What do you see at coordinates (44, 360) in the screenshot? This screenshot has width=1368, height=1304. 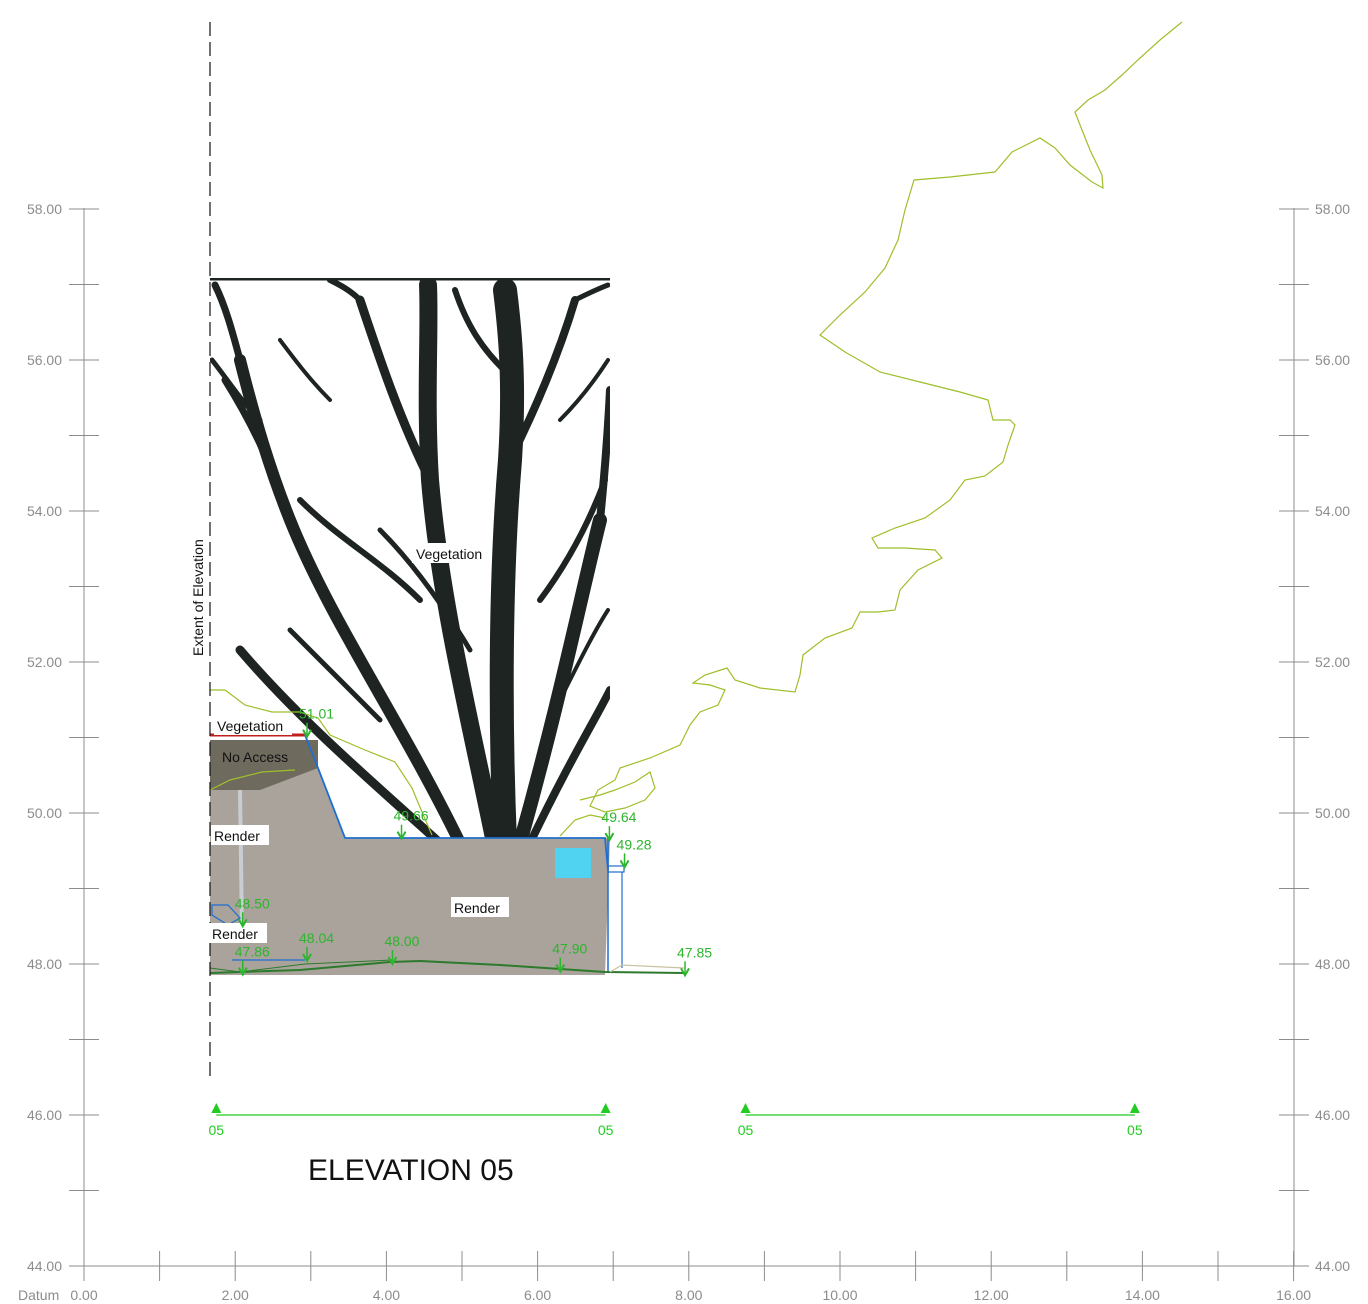 I see `y-tick-label: 56.00` at bounding box center [44, 360].